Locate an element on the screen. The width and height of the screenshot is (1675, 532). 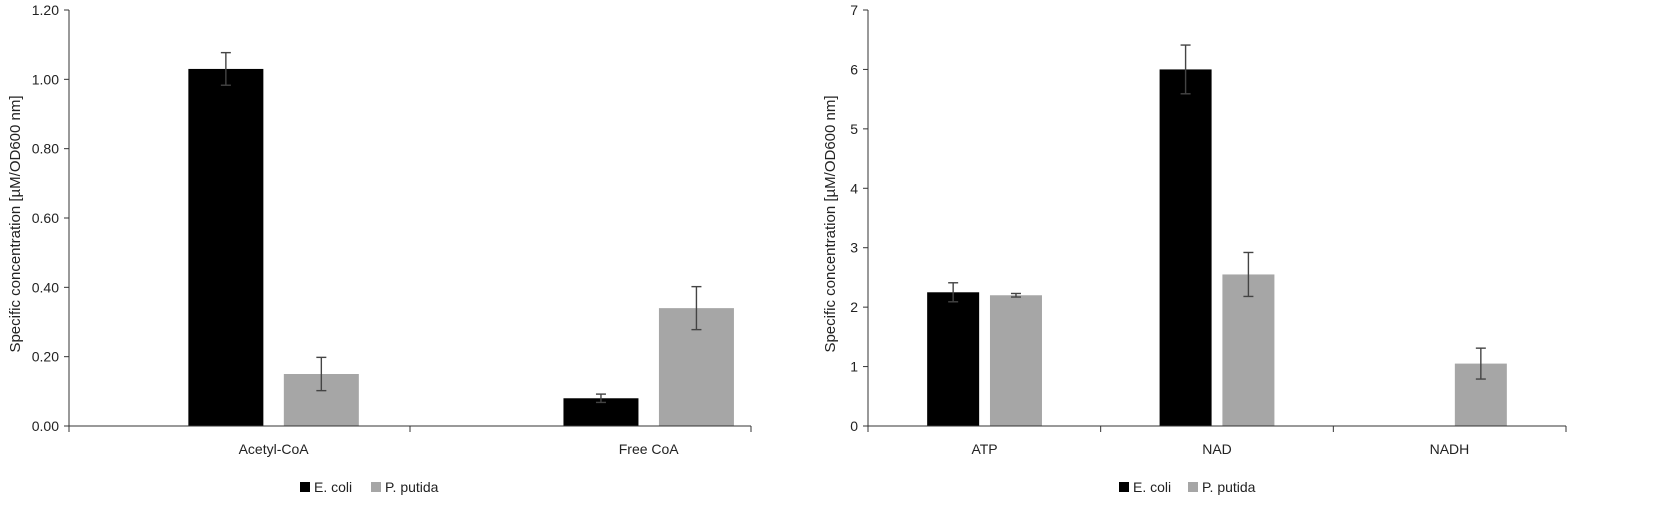
y-tick-label: 2 is located at coordinates (854, 307).